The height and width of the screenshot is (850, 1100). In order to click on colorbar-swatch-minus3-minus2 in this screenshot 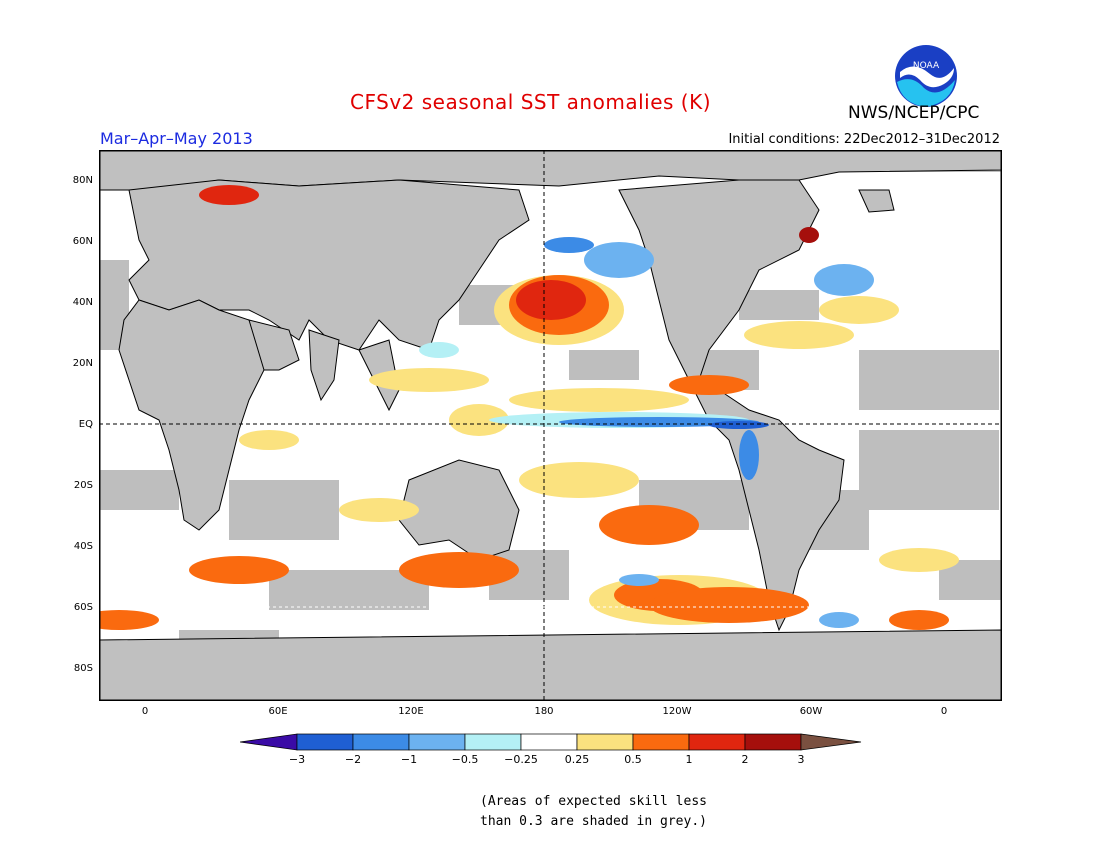, I will do `click(325, 742)`.